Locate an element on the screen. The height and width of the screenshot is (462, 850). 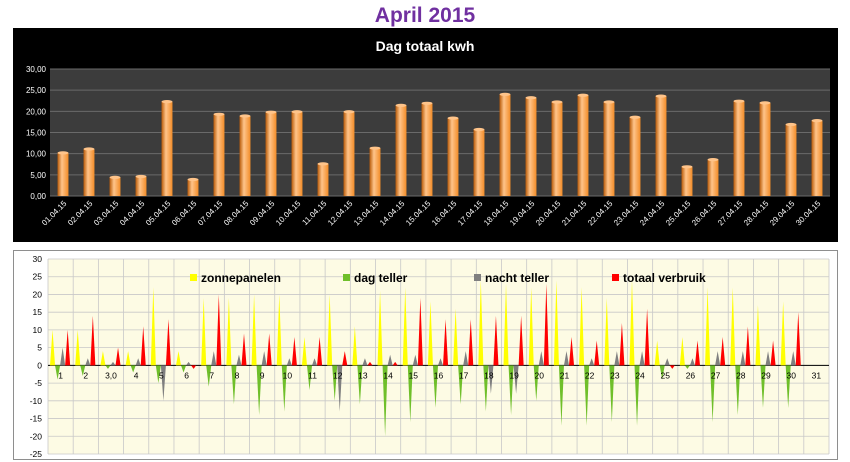
top-y-tick-label: 25,00 is located at coordinates (36, 90).